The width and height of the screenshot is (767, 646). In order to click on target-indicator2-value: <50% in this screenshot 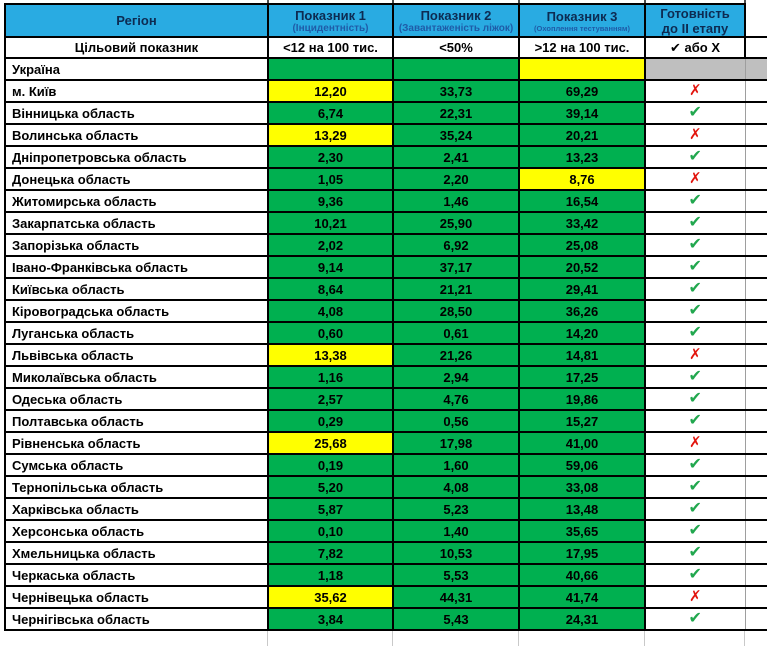, I will do `click(456, 47)`.